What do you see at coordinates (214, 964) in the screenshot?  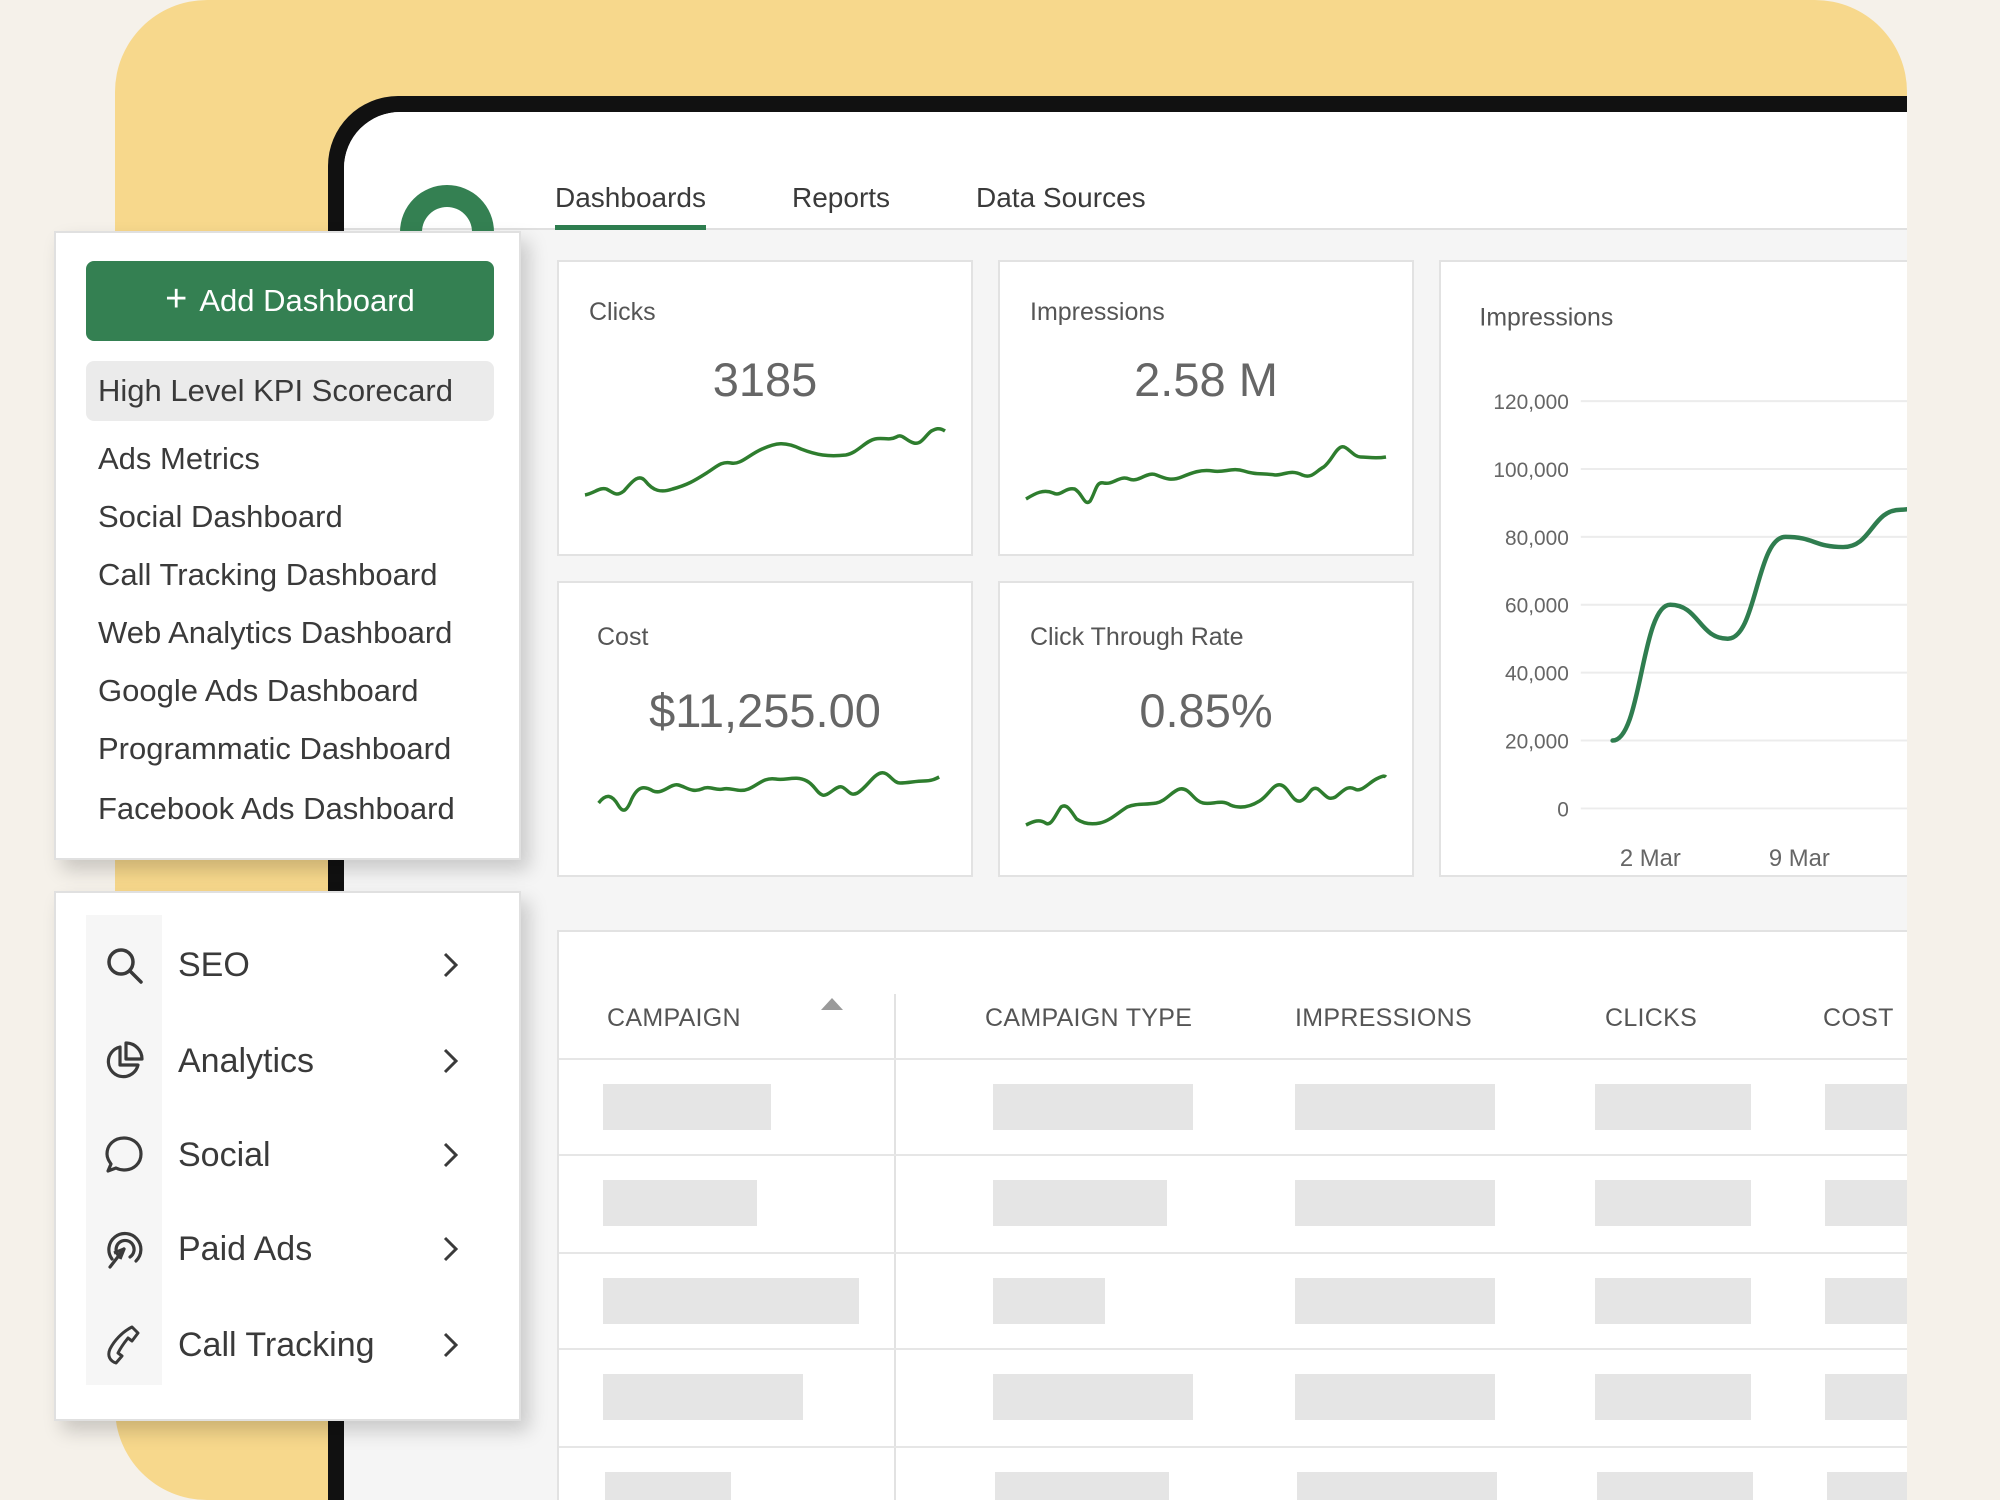 I see `menu-item-label: SEO` at bounding box center [214, 964].